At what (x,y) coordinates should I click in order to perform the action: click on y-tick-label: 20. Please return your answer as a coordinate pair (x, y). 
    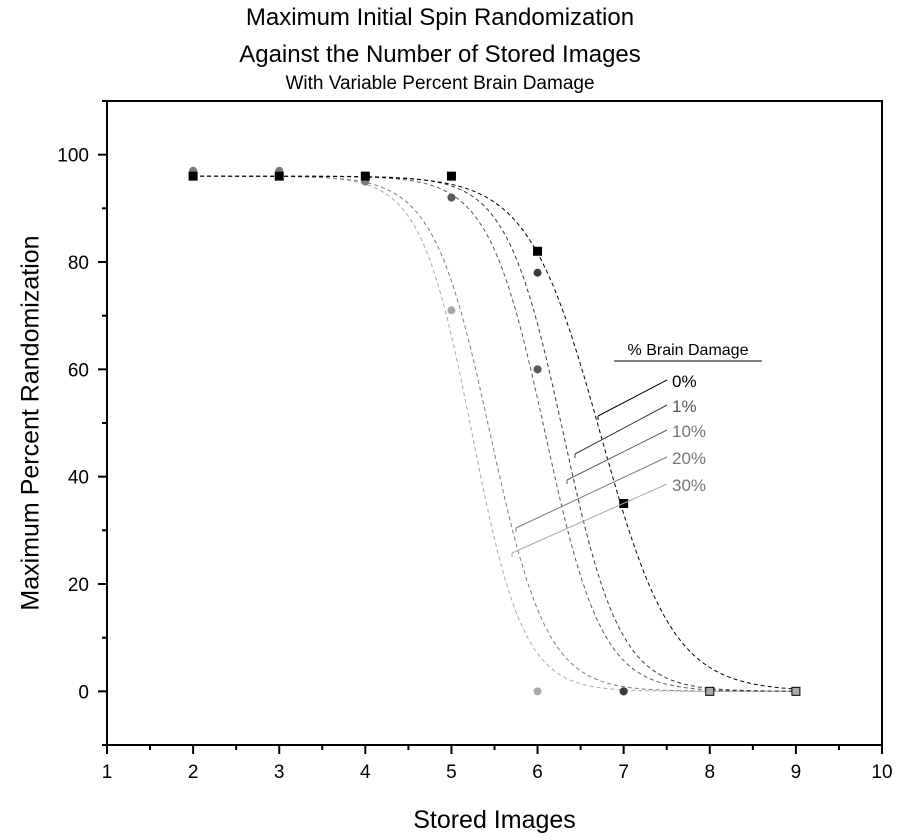
    Looking at the image, I should click on (78, 585).